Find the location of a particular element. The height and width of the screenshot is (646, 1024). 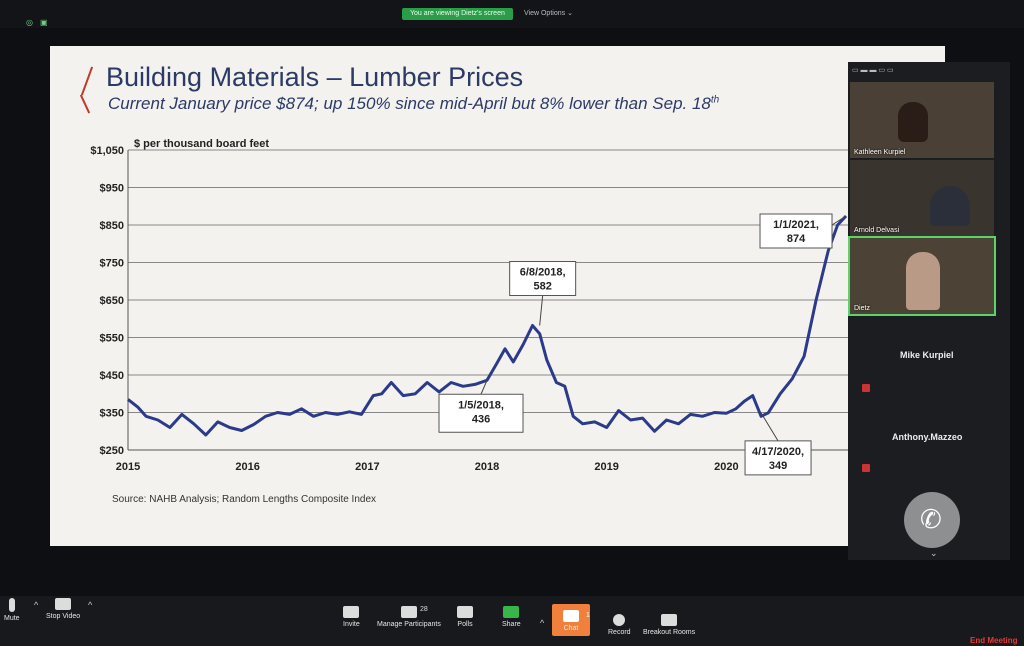

meeting-toolbar is located at coordinates (512, 621).